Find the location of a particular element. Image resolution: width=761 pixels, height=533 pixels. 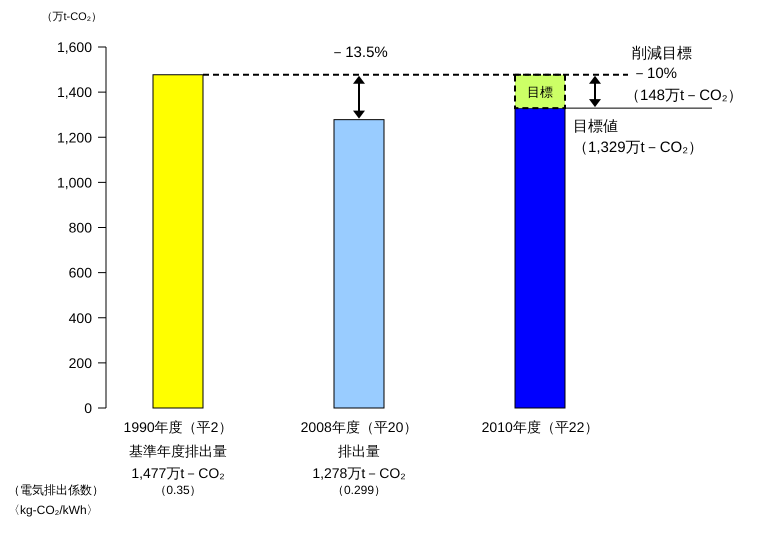

y-tick-label: 400 is located at coordinates (80, 318).